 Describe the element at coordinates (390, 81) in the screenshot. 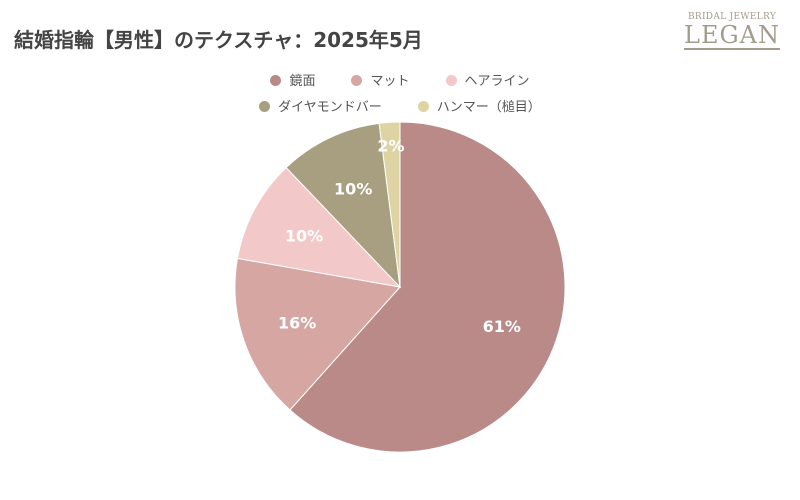

I see `legend-label: マット` at that location.